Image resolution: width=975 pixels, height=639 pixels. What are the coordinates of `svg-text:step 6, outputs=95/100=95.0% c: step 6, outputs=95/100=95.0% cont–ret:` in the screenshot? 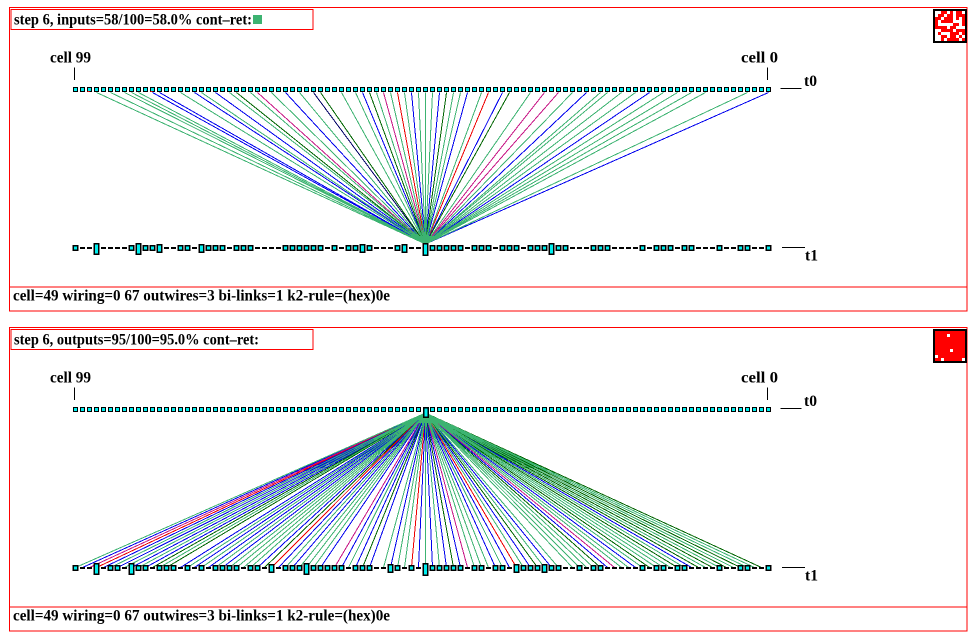 It's located at (136, 339).